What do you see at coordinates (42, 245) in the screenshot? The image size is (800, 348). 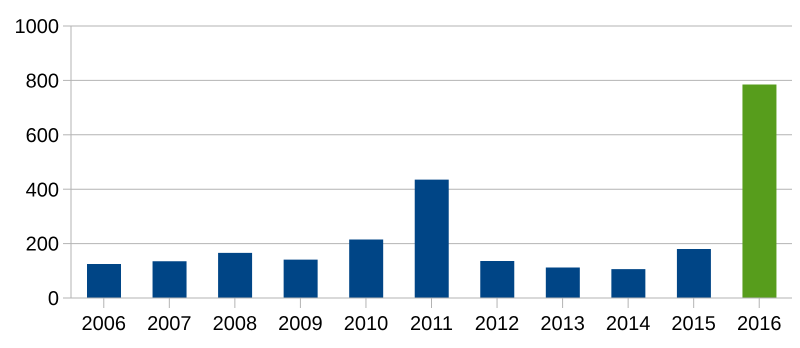 I see `y-tick-label: 200` at bounding box center [42, 245].